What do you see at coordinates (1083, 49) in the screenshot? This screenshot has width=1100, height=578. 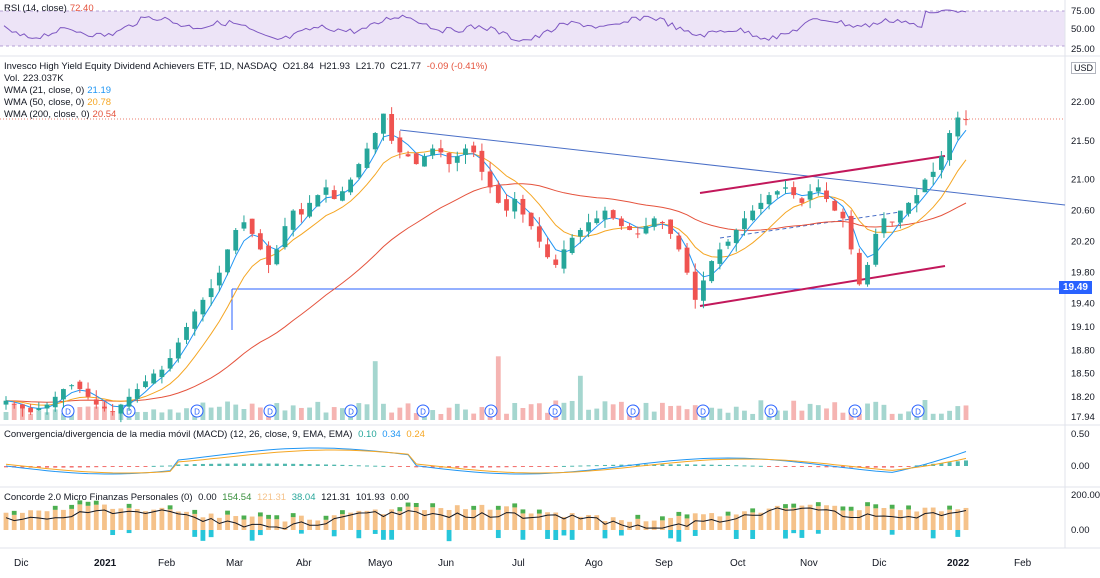 I see `rsi-tick: 25.00` at bounding box center [1083, 49].